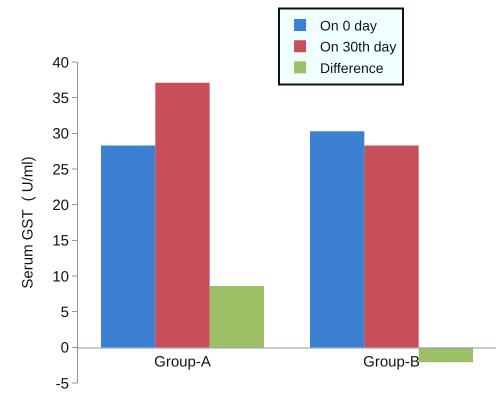  What do you see at coordinates (60, 277) in the screenshot?
I see `y-tick-label: 10` at bounding box center [60, 277].